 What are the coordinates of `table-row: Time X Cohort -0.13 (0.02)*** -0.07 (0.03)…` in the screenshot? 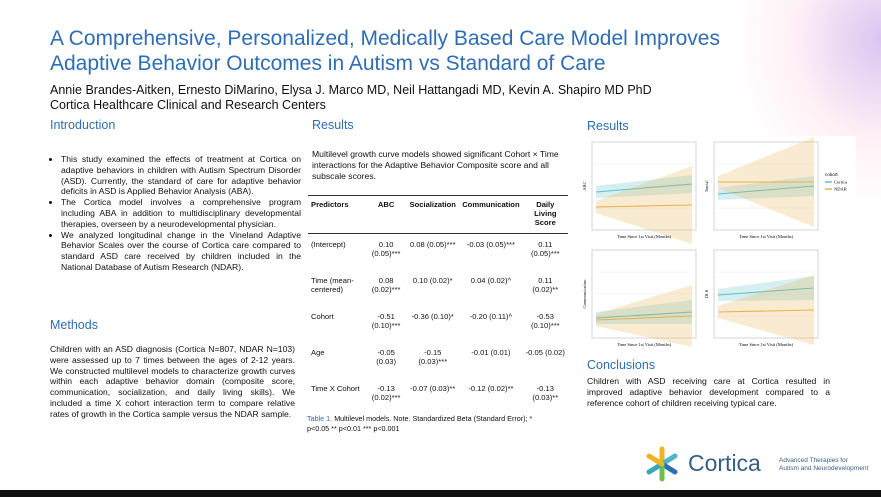 It's located at (438, 396).